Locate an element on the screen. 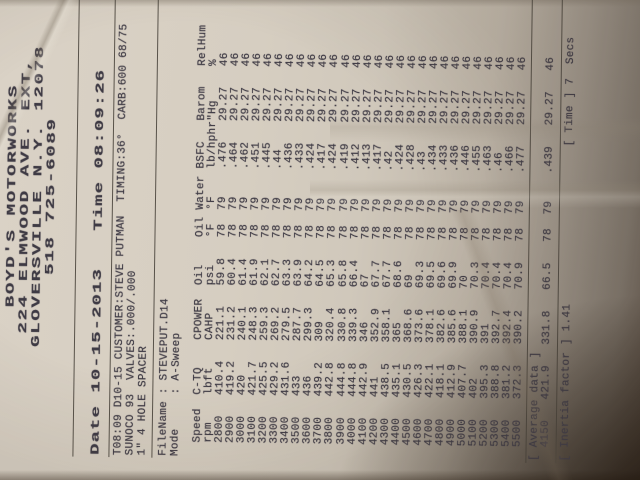  date-time-line: Date 10-15-2013 Time 08:09:26 is located at coordinates (98, 261).